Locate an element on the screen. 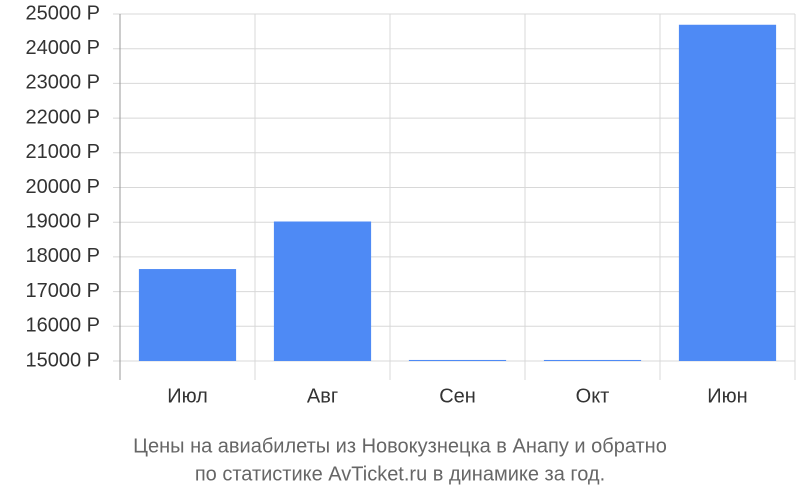  y-tick-label: 25000 Р is located at coordinates (62, 13).